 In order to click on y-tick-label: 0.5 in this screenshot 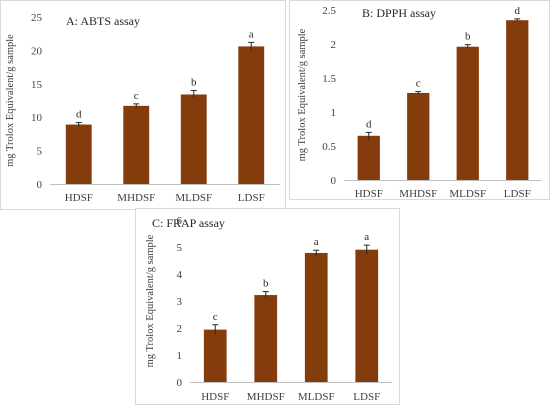, I will do `click(329, 147)`.